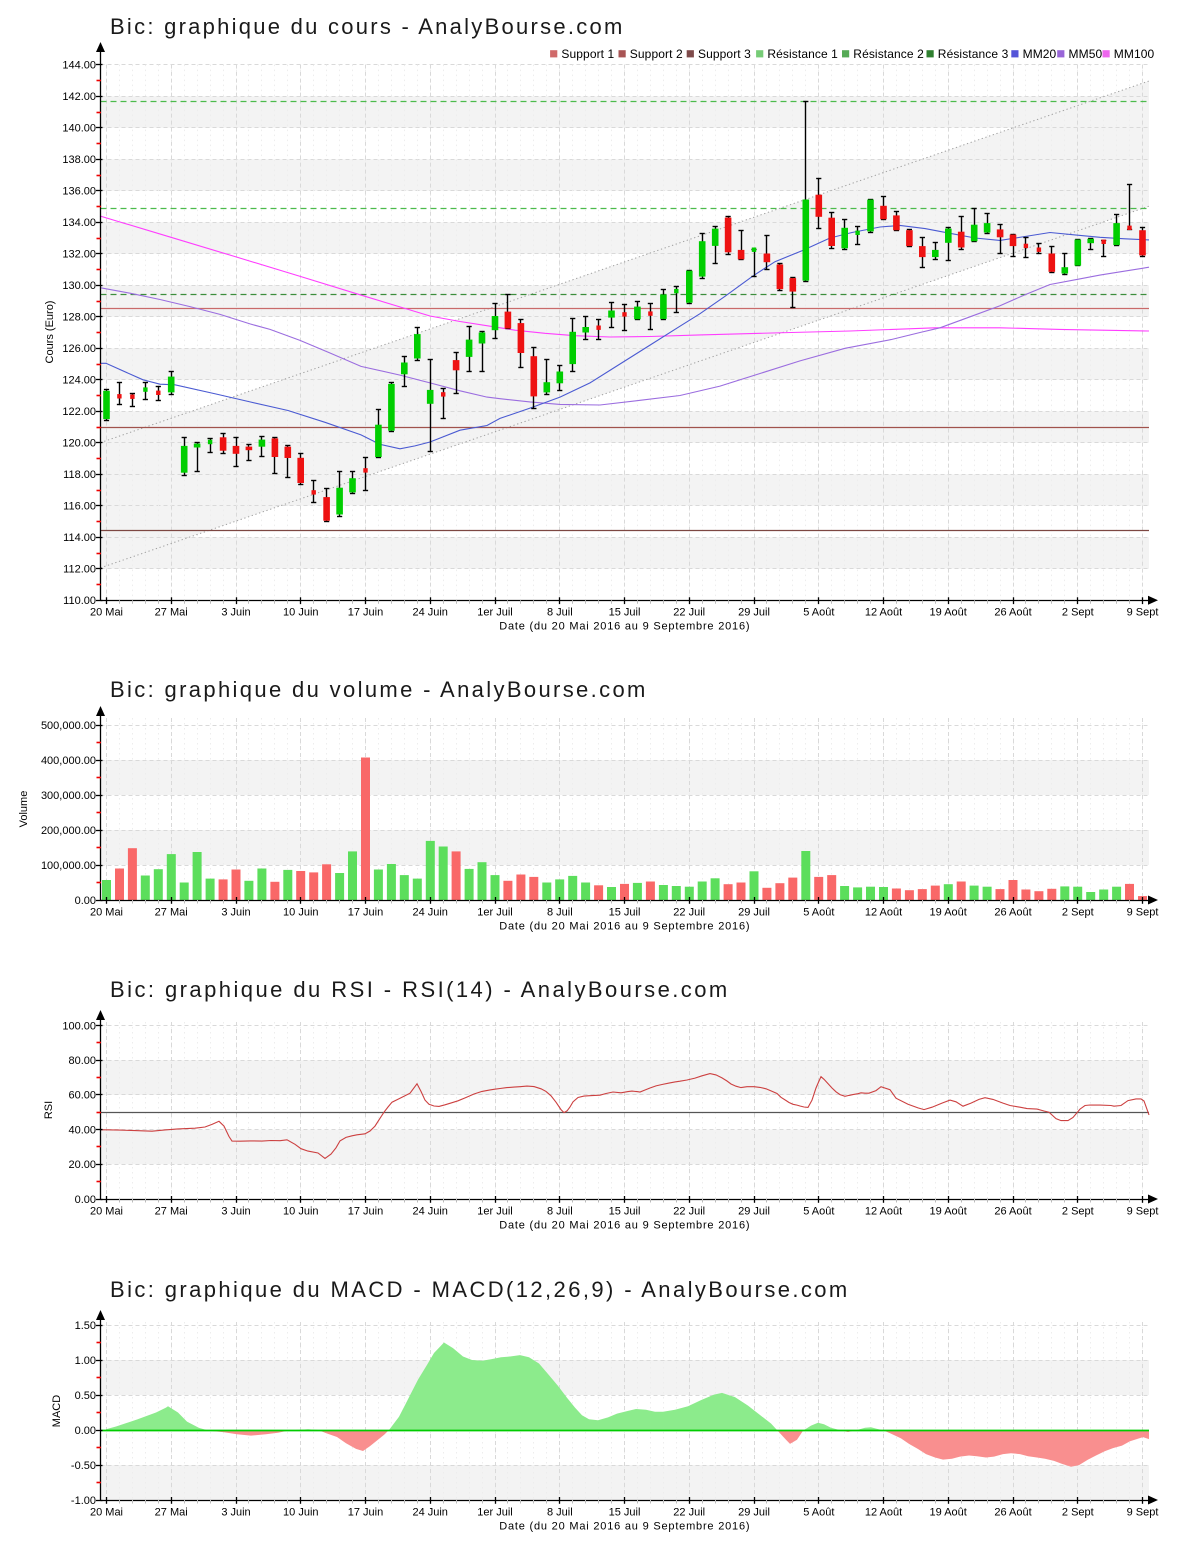 This screenshot has height=1555, width=1200. I want to click on svg-text: 60.00, so click(82, 1096).